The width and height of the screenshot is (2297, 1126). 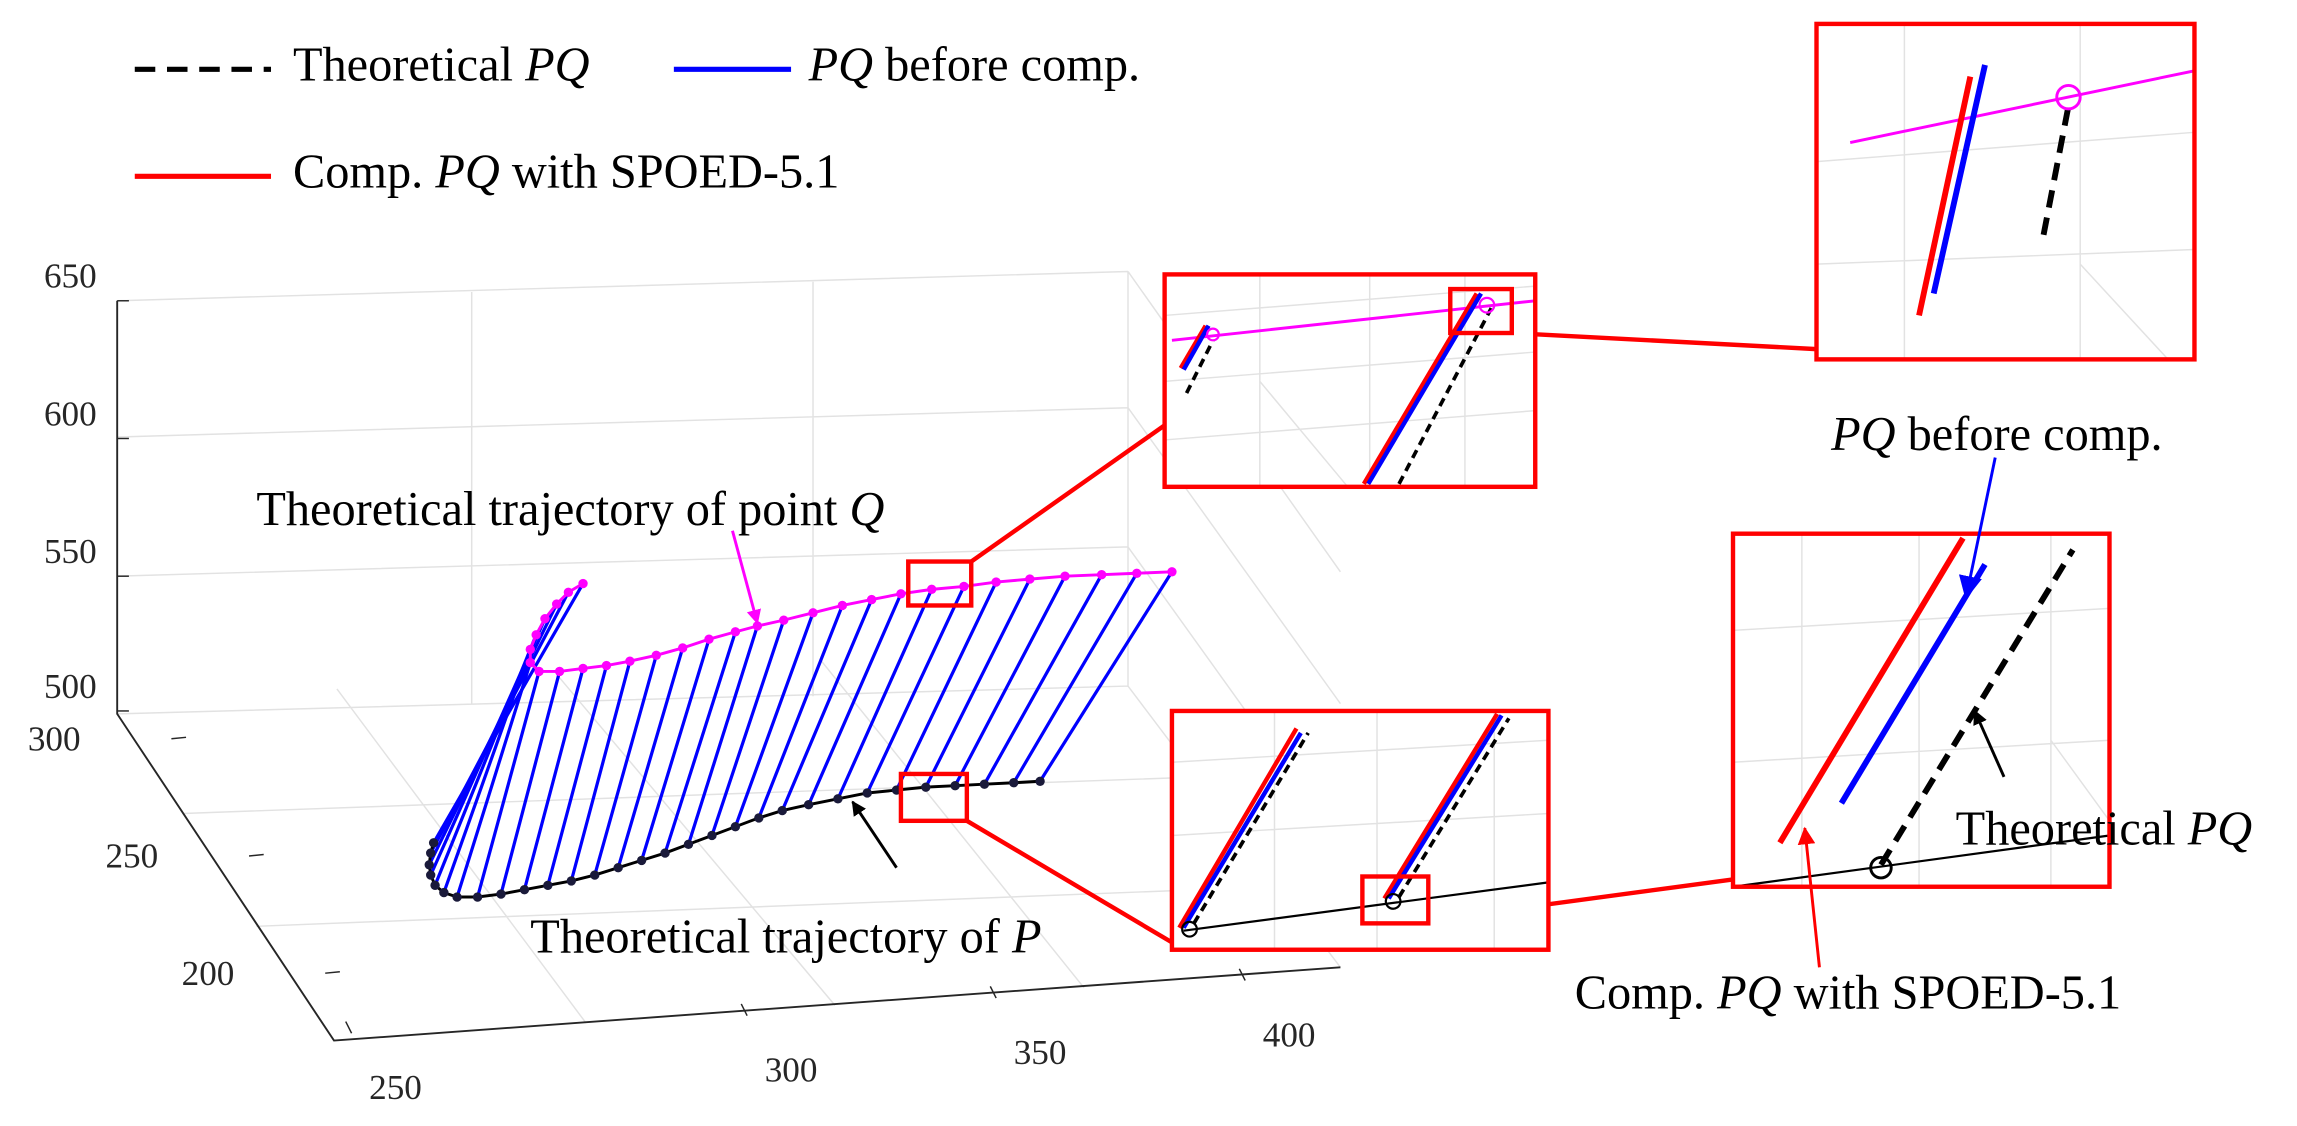 What do you see at coordinates (566, 171) in the screenshot?
I see `legend-label: Comp. PQ with SPOED-5.1` at bounding box center [566, 171].